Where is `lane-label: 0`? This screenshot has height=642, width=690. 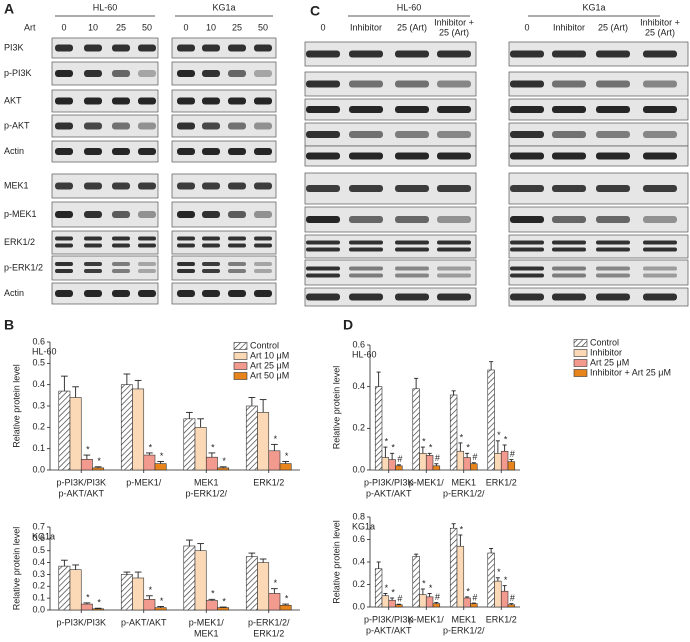 lane-label: 0 is located at coordinates (526, 27).